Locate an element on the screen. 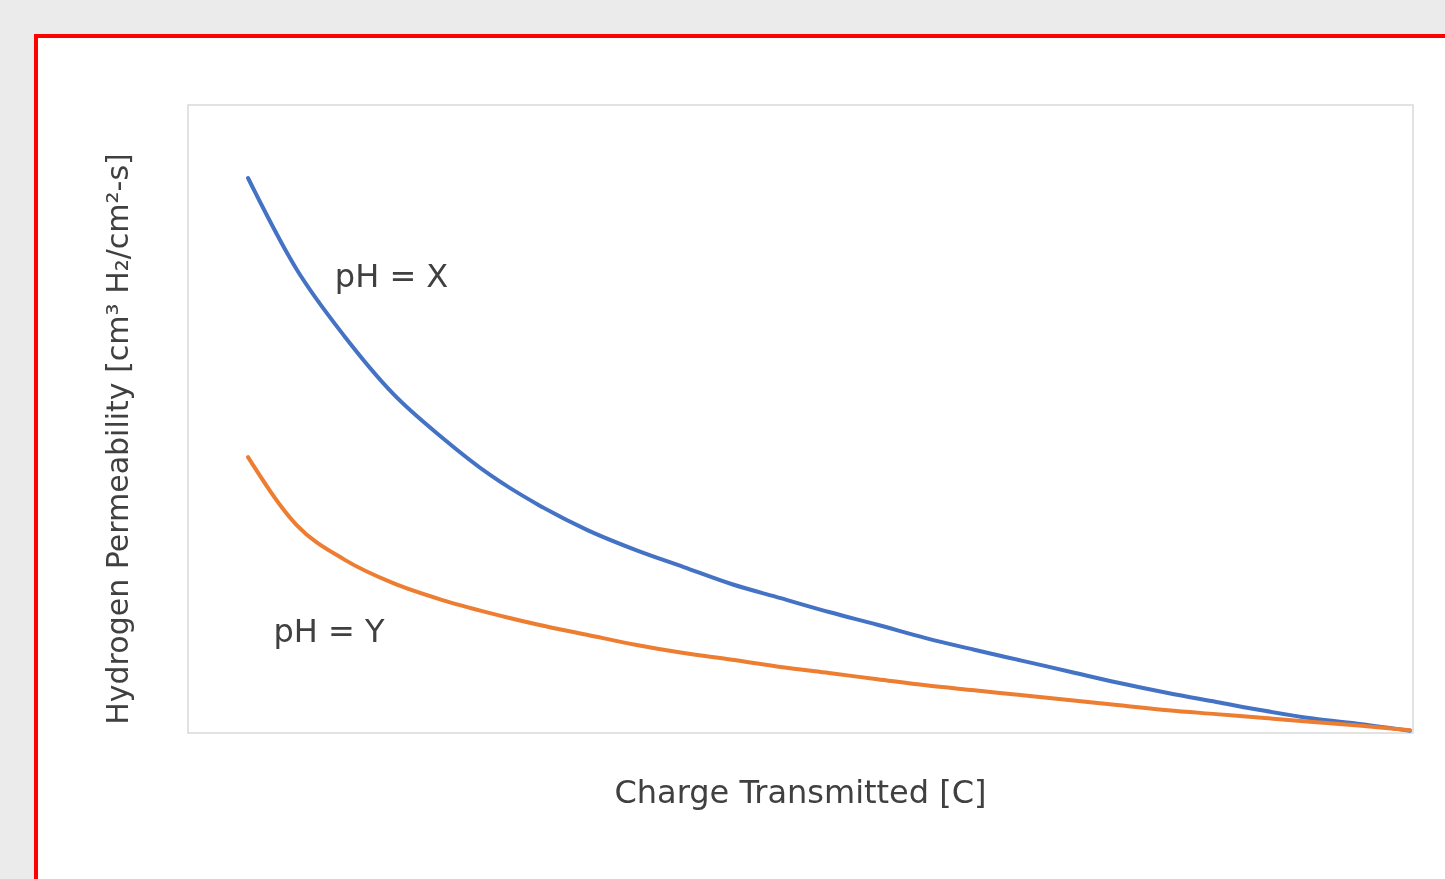  x-axis-title: Charge Transmitted [C] is located at coordinates (800, 792).